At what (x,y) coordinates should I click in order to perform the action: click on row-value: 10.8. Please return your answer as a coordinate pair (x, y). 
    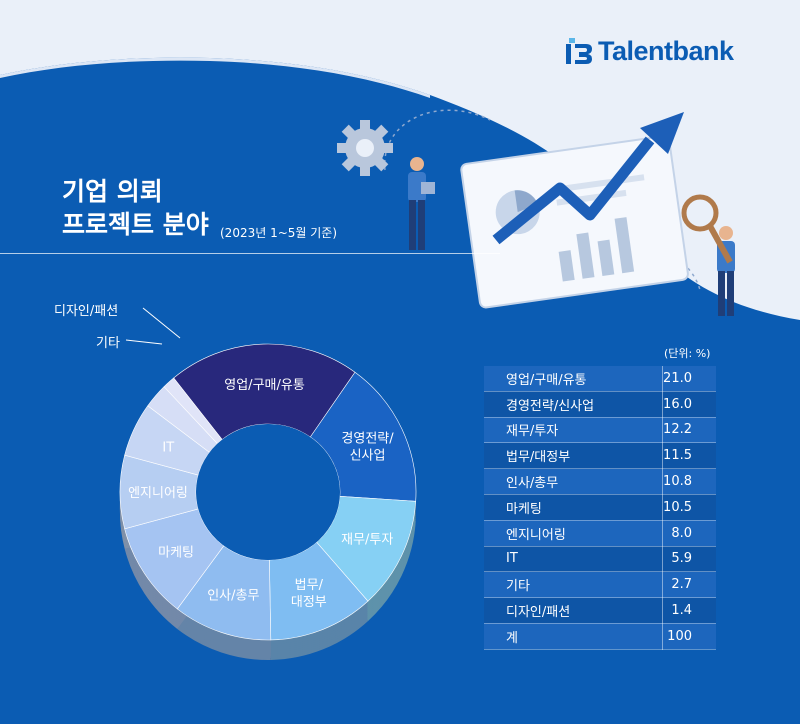
    Looking at the image, I should click on (689, 481).